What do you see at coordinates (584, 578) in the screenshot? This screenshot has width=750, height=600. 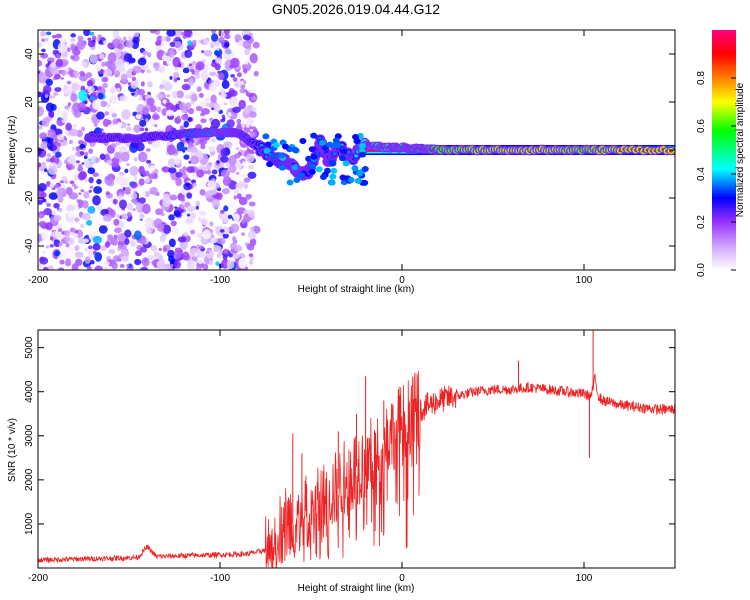 I see `snr-x-tick-label: 100` at bounding box center [584, 578].